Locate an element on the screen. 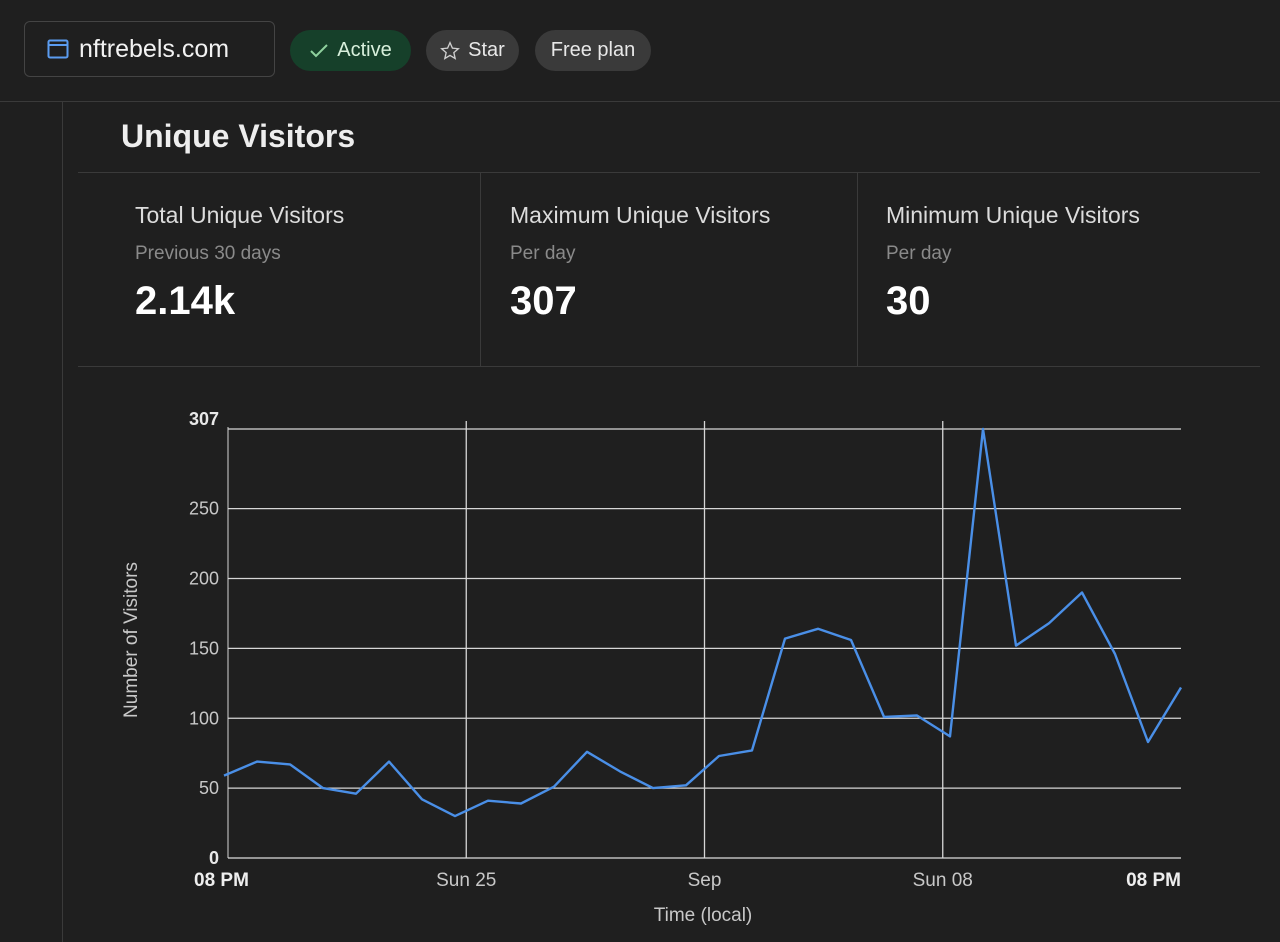  y-tick-label: 50 is located at coordinates (209, 788).